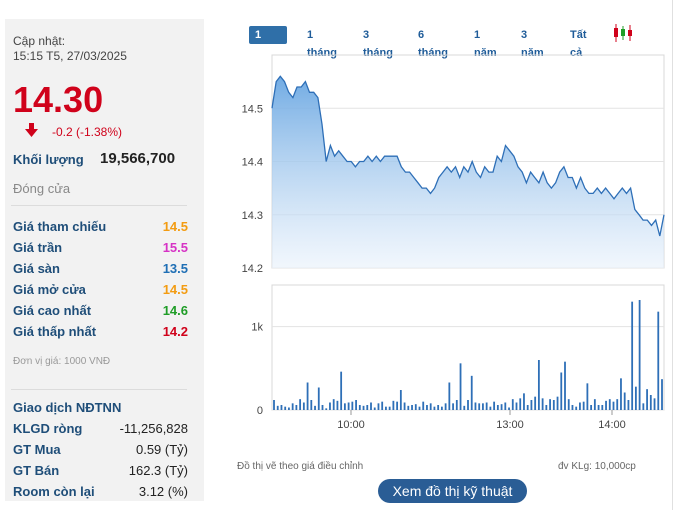 Image resolution: width=675 pixels, height=510 pixels. Describe the element at coordinates (158, 470) in the screenshot. I see `sell-value-value: 162.3 (Tỷ)` at that location.